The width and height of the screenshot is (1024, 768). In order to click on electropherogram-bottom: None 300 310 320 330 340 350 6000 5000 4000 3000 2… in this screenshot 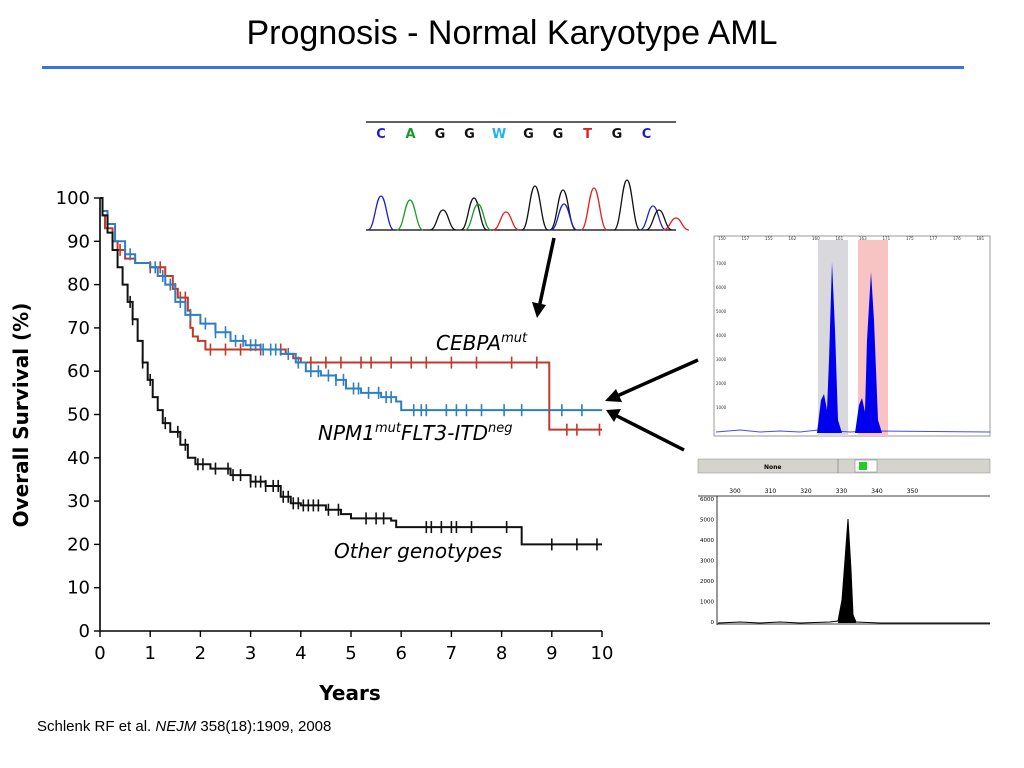, I will do `click(844, 542)`.